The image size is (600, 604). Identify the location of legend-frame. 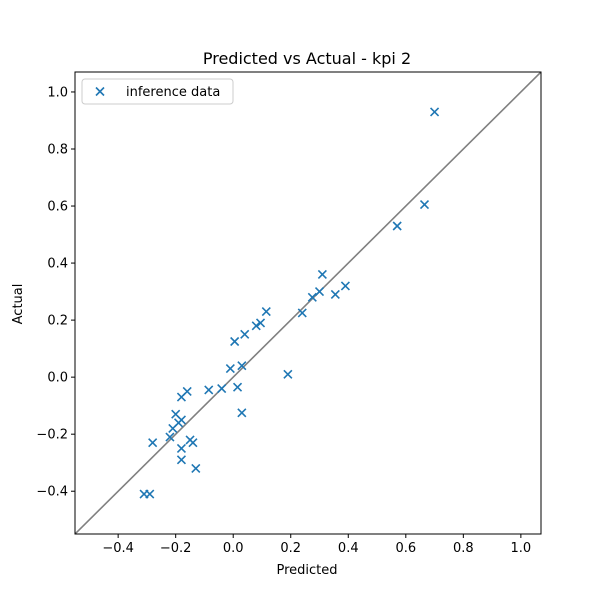
(157, 91).